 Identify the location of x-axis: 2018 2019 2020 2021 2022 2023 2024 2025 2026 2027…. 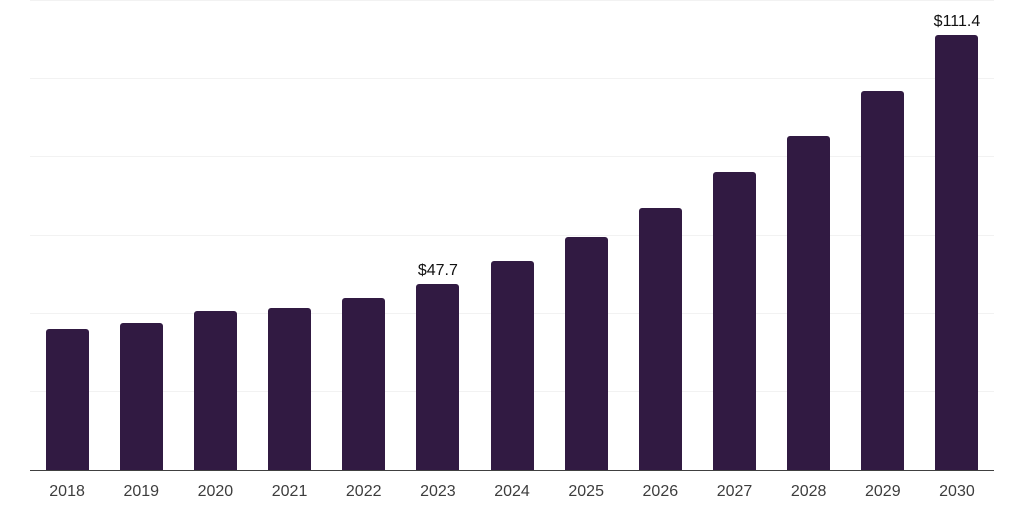
(512, 492).